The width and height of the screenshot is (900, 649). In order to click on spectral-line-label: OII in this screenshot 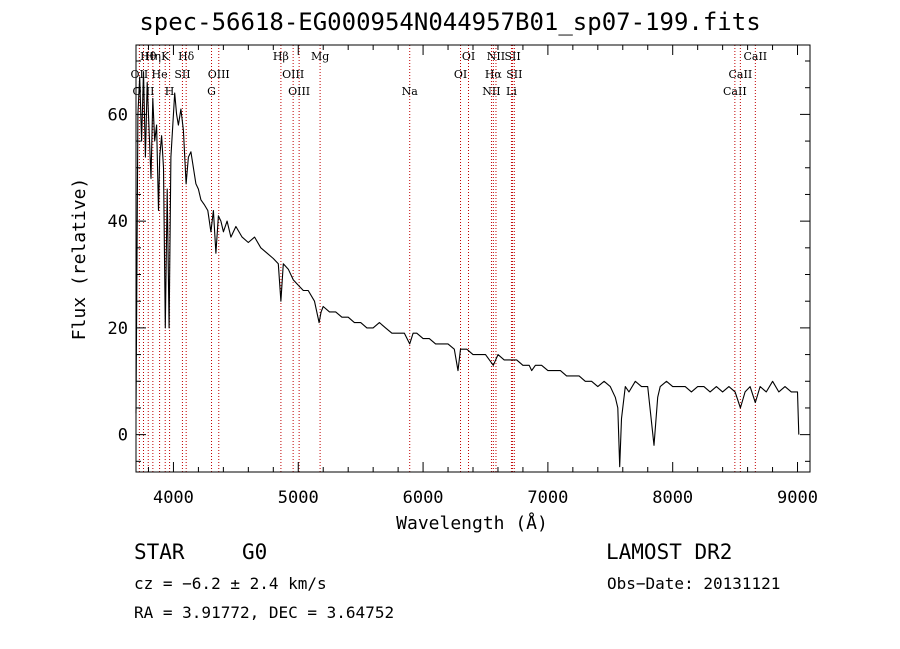, I will do `click(140, 74)`.